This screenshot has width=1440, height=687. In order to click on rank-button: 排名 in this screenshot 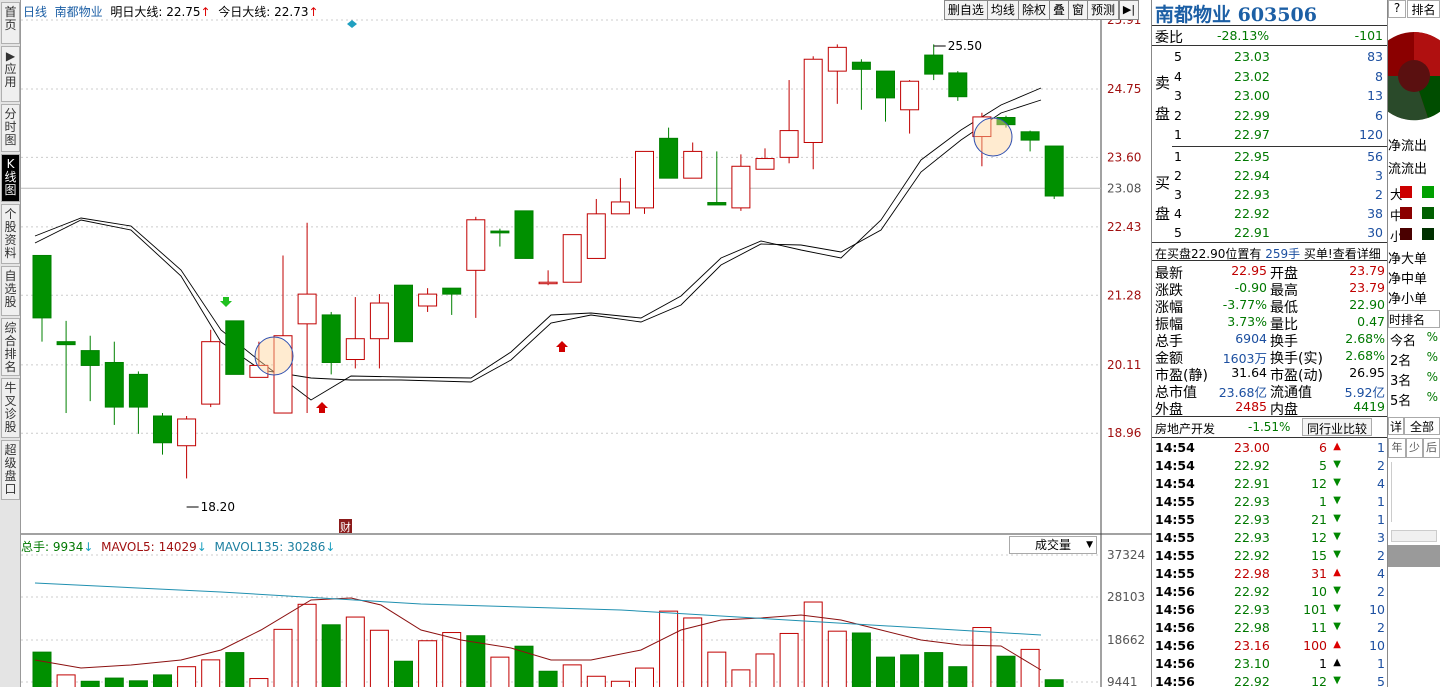, I will do `click(1423, 9)`.